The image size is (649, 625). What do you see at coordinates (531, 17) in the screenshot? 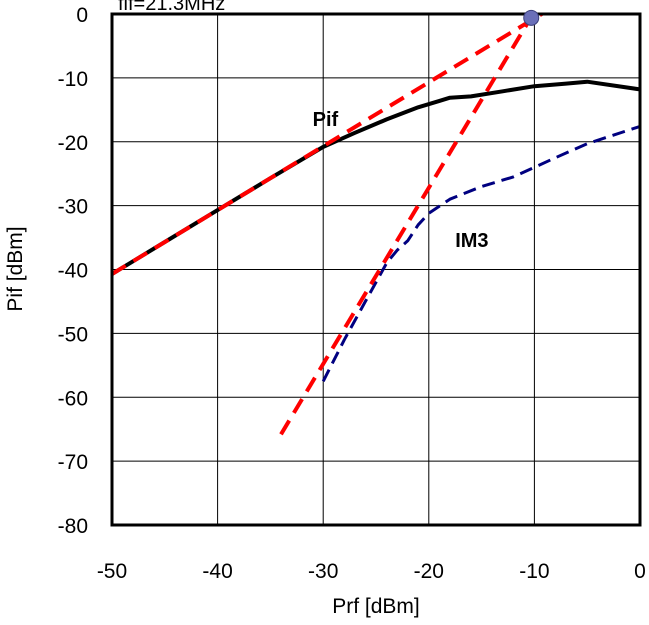
I see `intercept-point` at bounding box center [531, 17].